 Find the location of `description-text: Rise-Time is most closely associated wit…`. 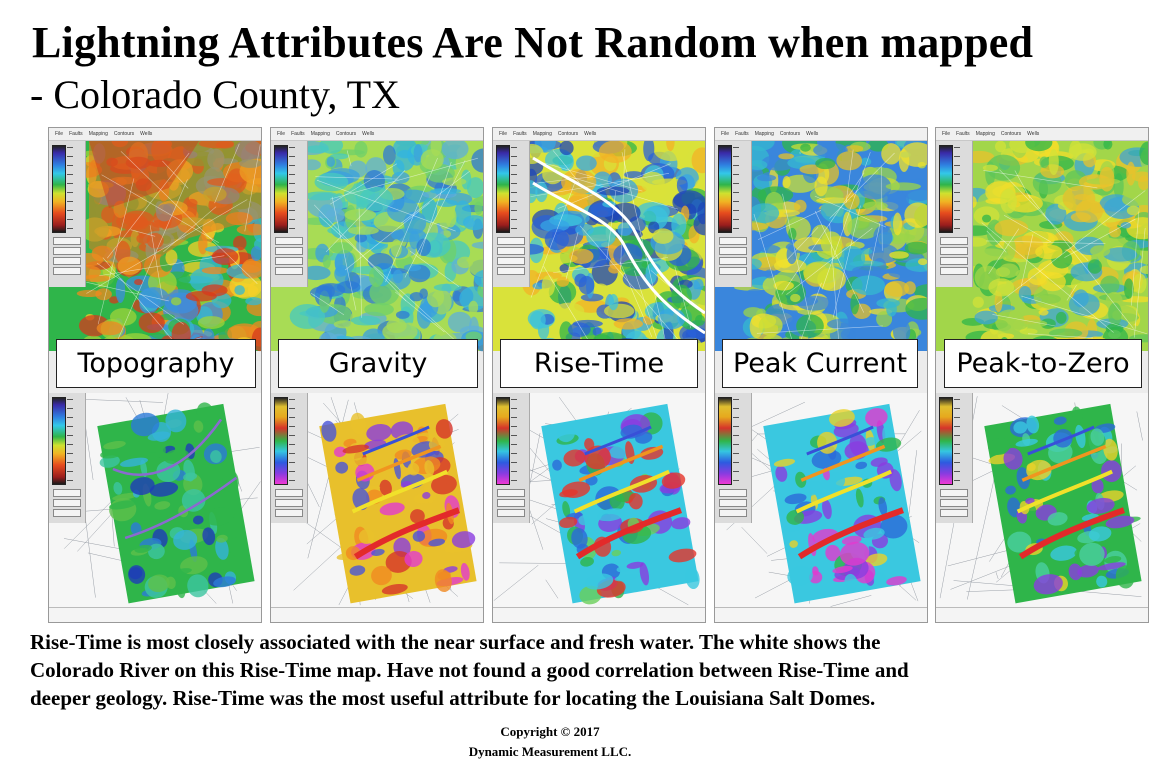

description-text: Rise-Time is most closely associated wit… is located at coordinates (595, 670).